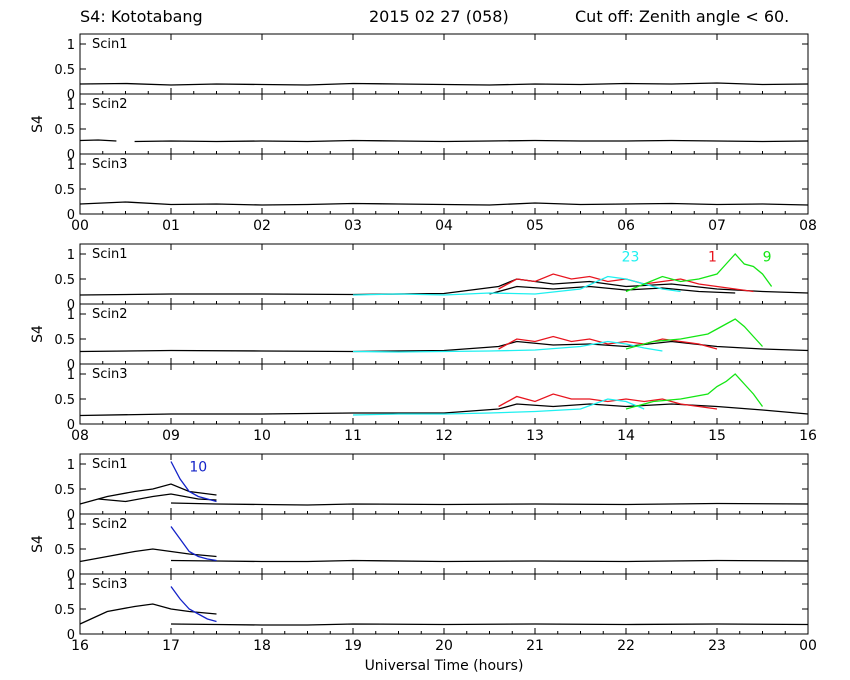 This screenshot has height=680, width=850. What do you see at coordinates (712, 258) in the screenshot?
I see `annotation-label: 1` at bounding box center [712, 258].